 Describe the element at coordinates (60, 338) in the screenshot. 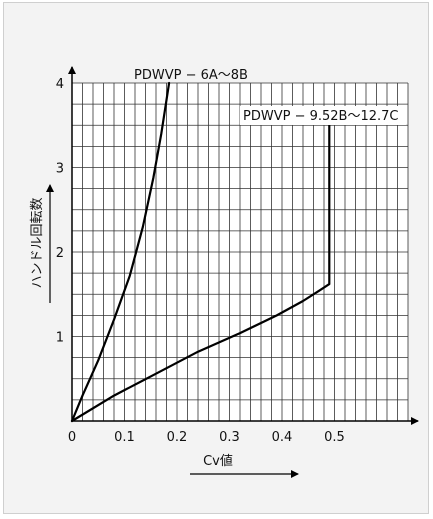

I see `y-tick-label: 1` at that location.